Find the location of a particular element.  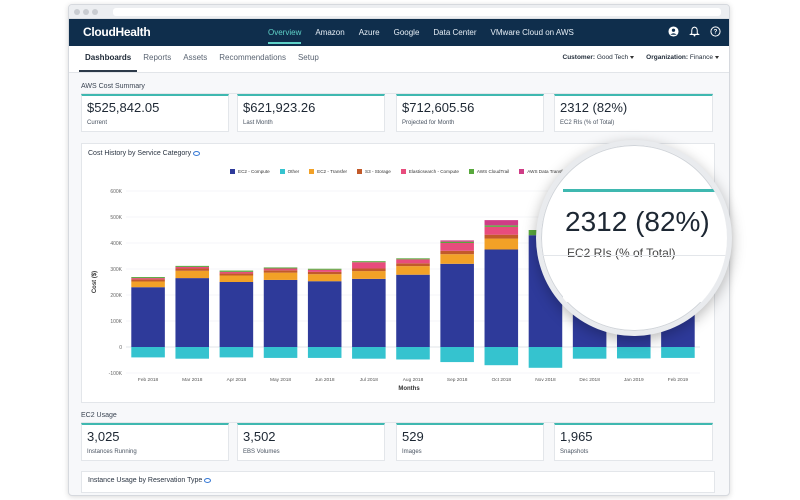

kpi-ec2-ris: 2312 (82%) EC2 RIs (% of Total) is located at coordinates (633, 113).